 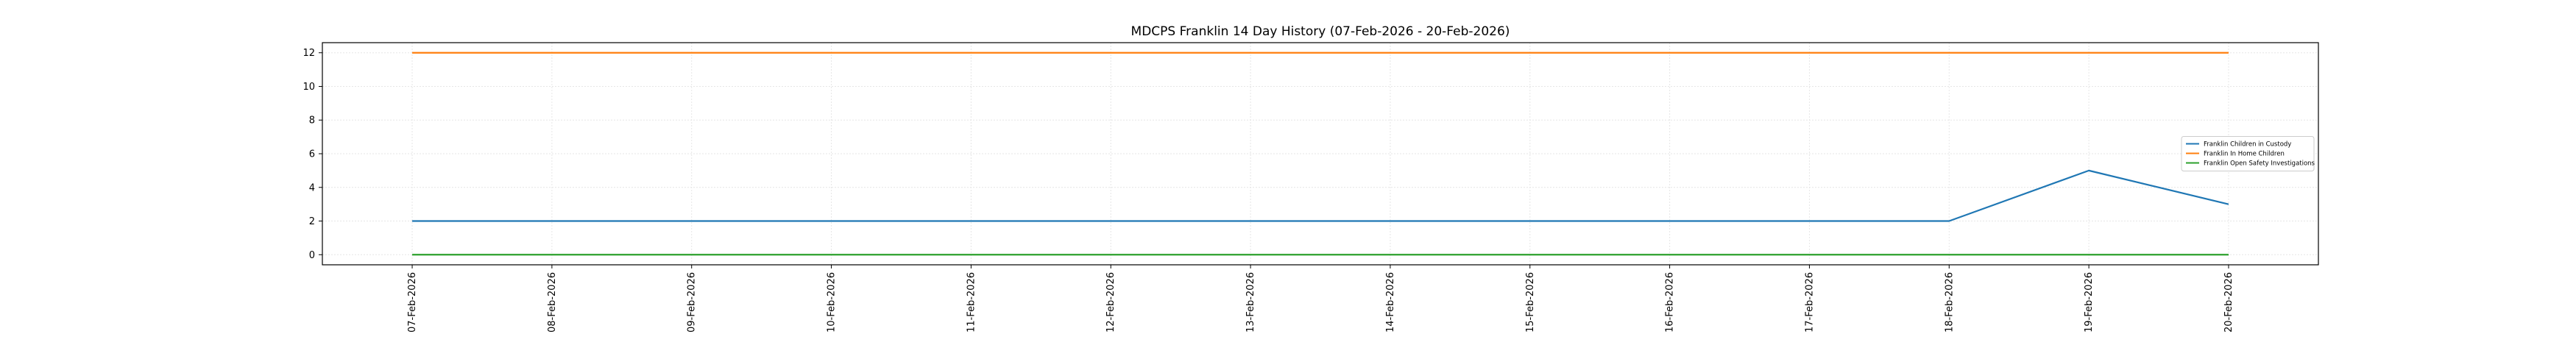 I want to click on x-tick-label: 15-Feb-2026, so click(x=1530, y=302).